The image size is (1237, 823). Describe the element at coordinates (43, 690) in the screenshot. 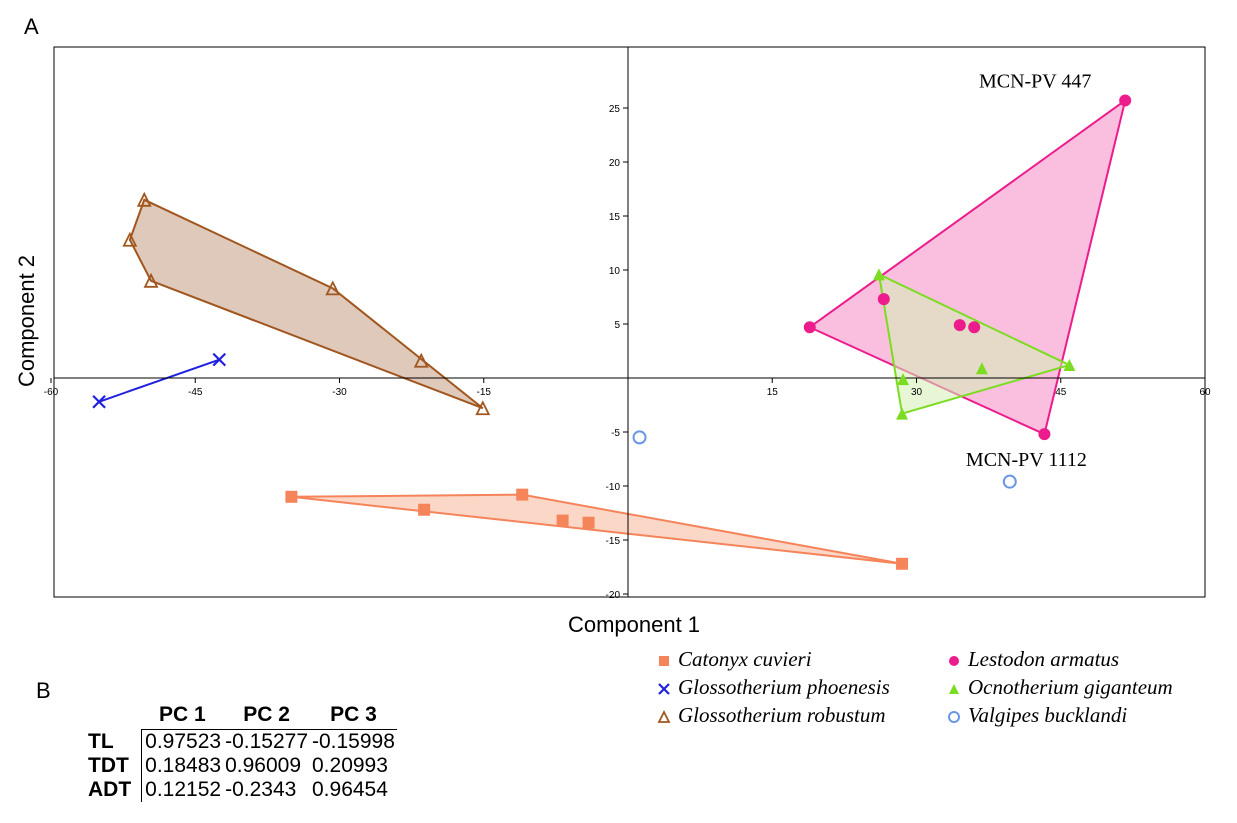

I see `panel-b-label: B` at that location.